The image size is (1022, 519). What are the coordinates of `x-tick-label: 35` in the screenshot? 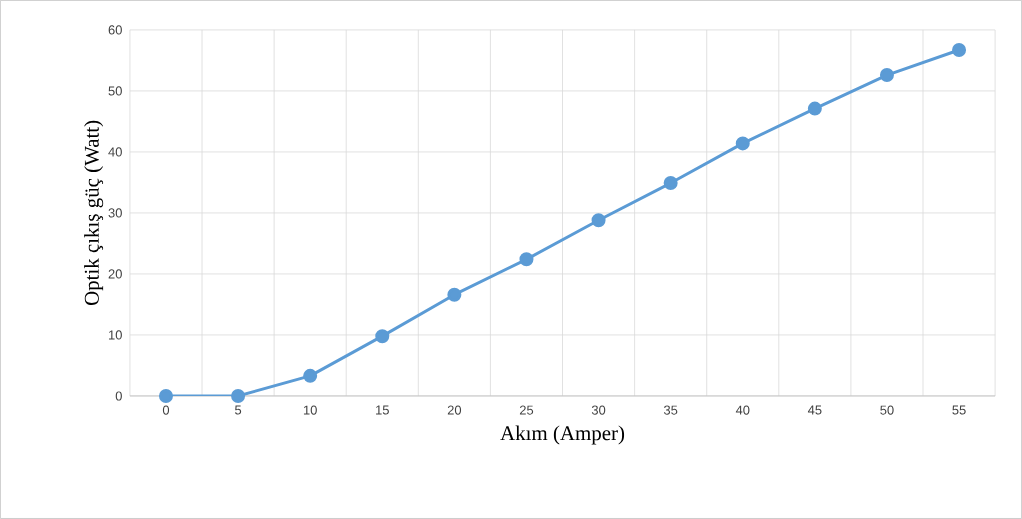 It's located at (670, 410).